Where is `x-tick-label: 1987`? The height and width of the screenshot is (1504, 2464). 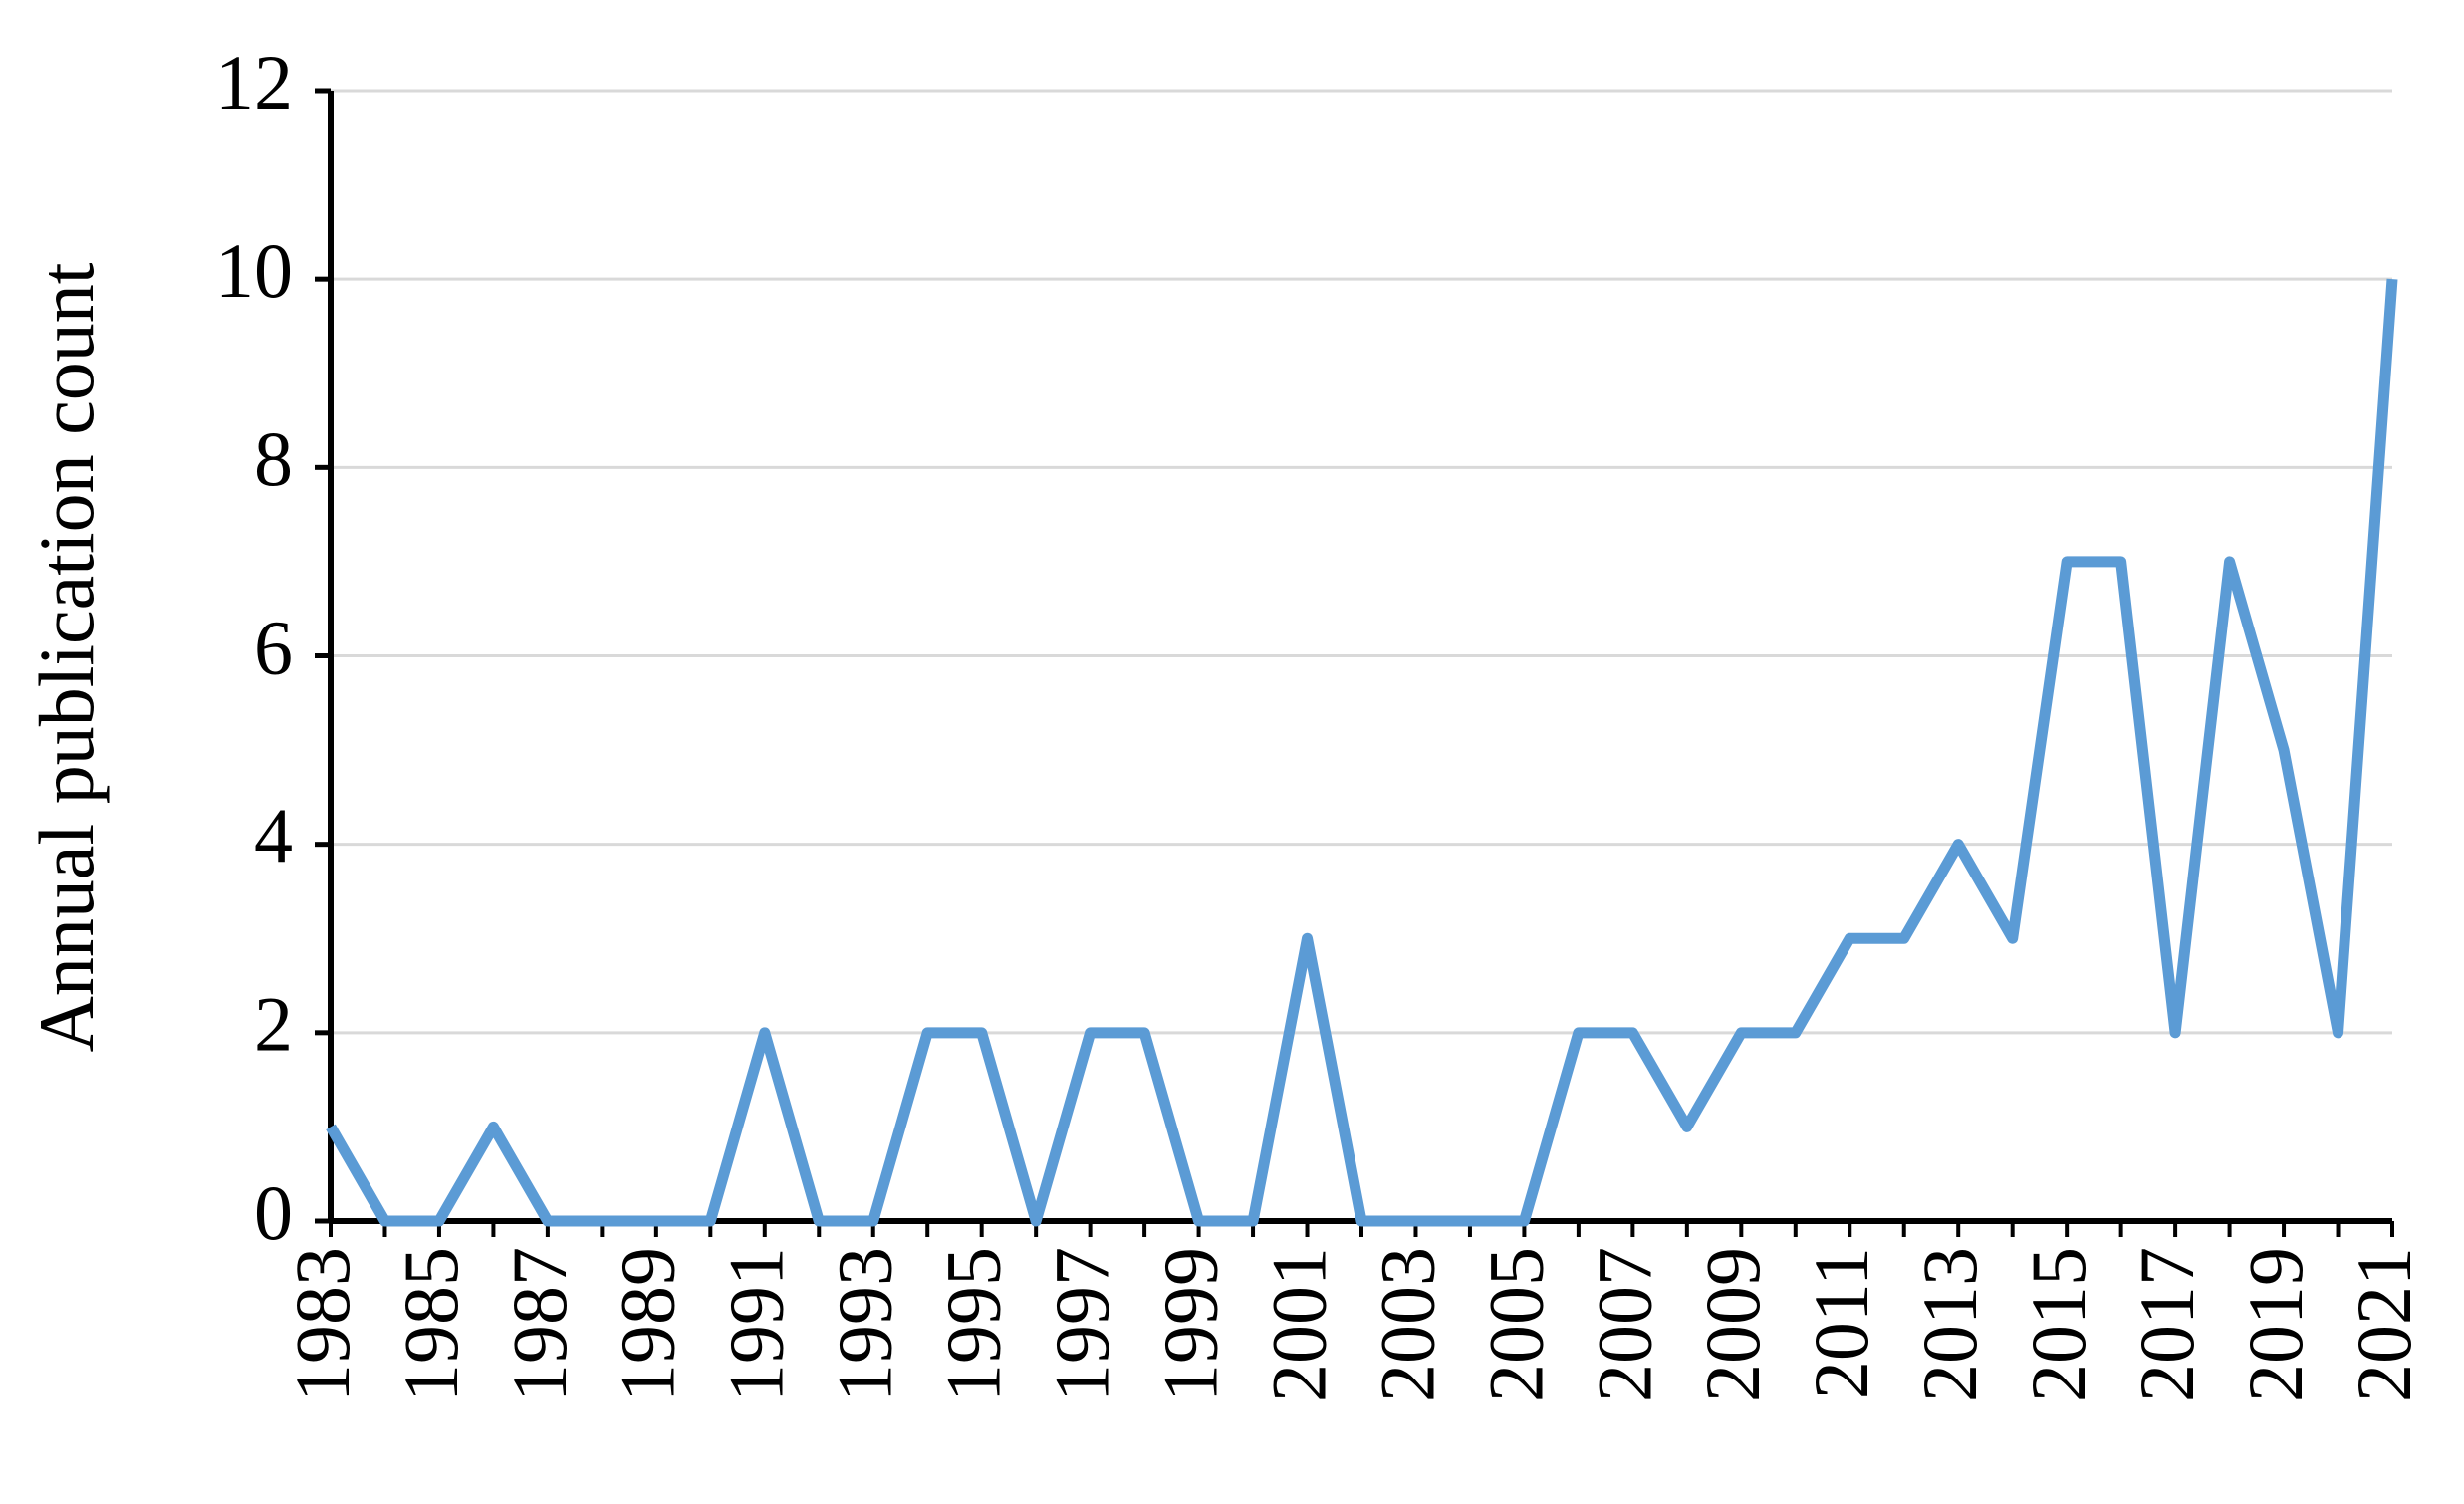
x-tick-label: 1987 is located at coordinates (539, 1324).